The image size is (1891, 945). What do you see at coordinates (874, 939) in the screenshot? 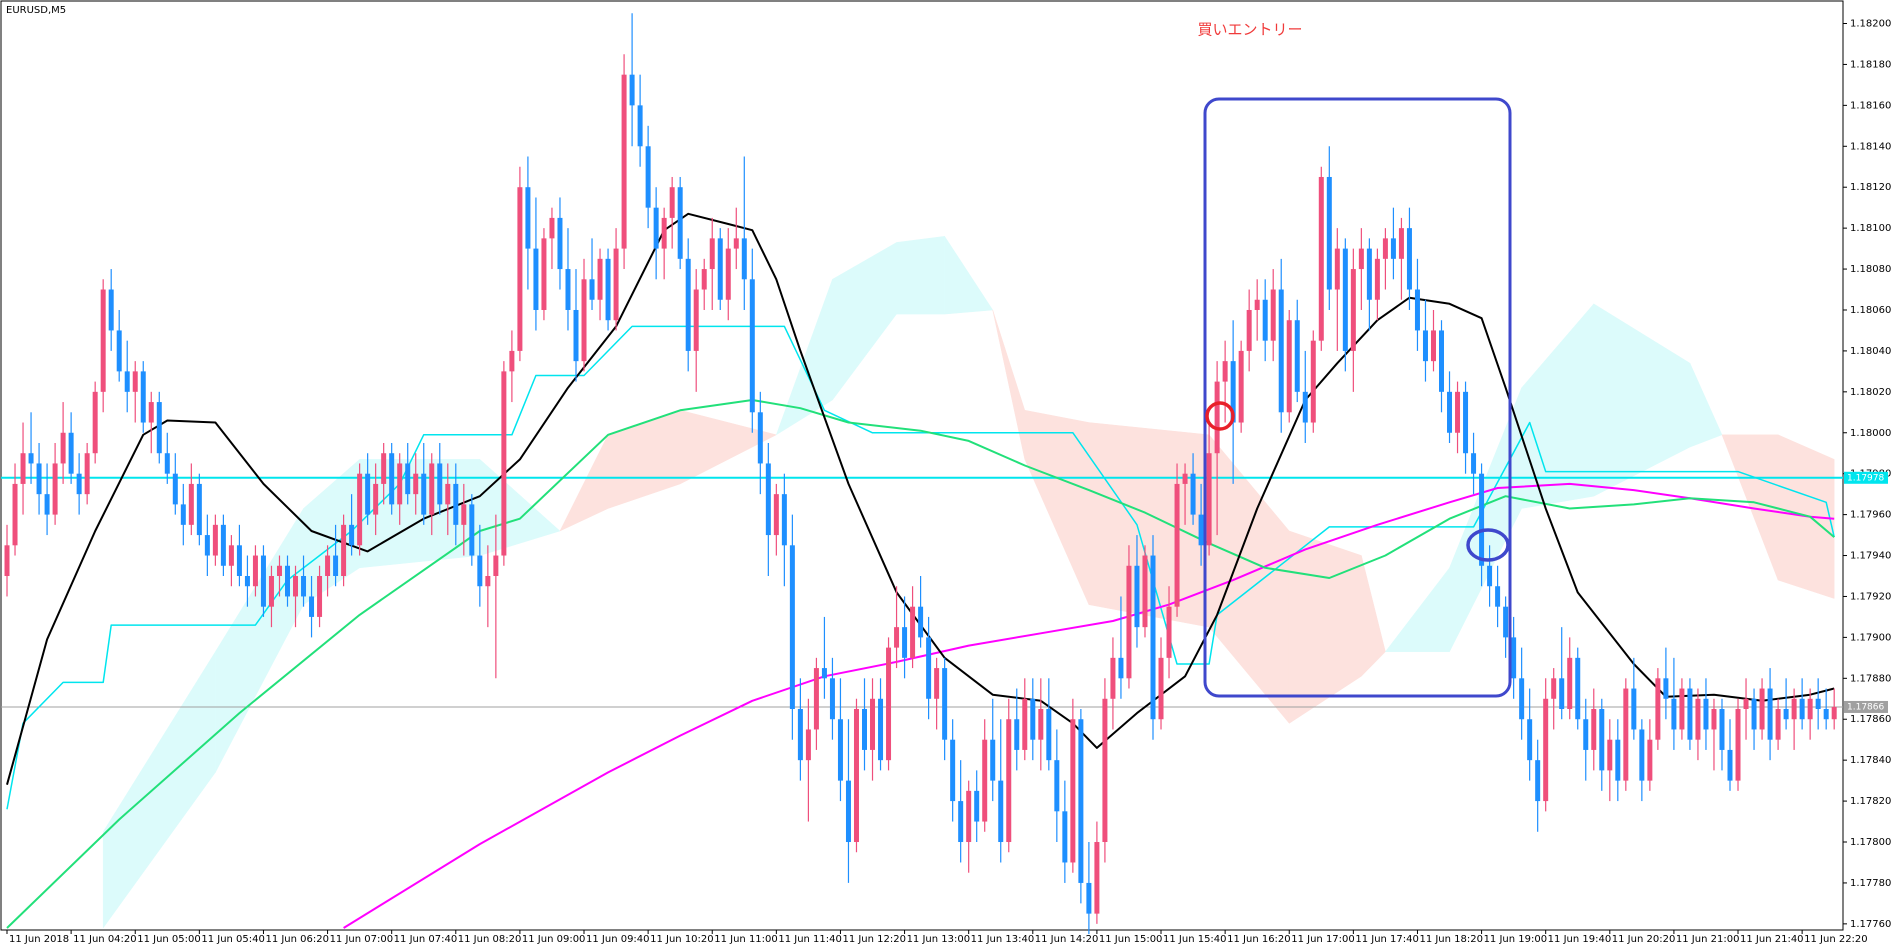
I see `x-tick-label: 11 Jun 12:20` at bounding box center [874, 939].